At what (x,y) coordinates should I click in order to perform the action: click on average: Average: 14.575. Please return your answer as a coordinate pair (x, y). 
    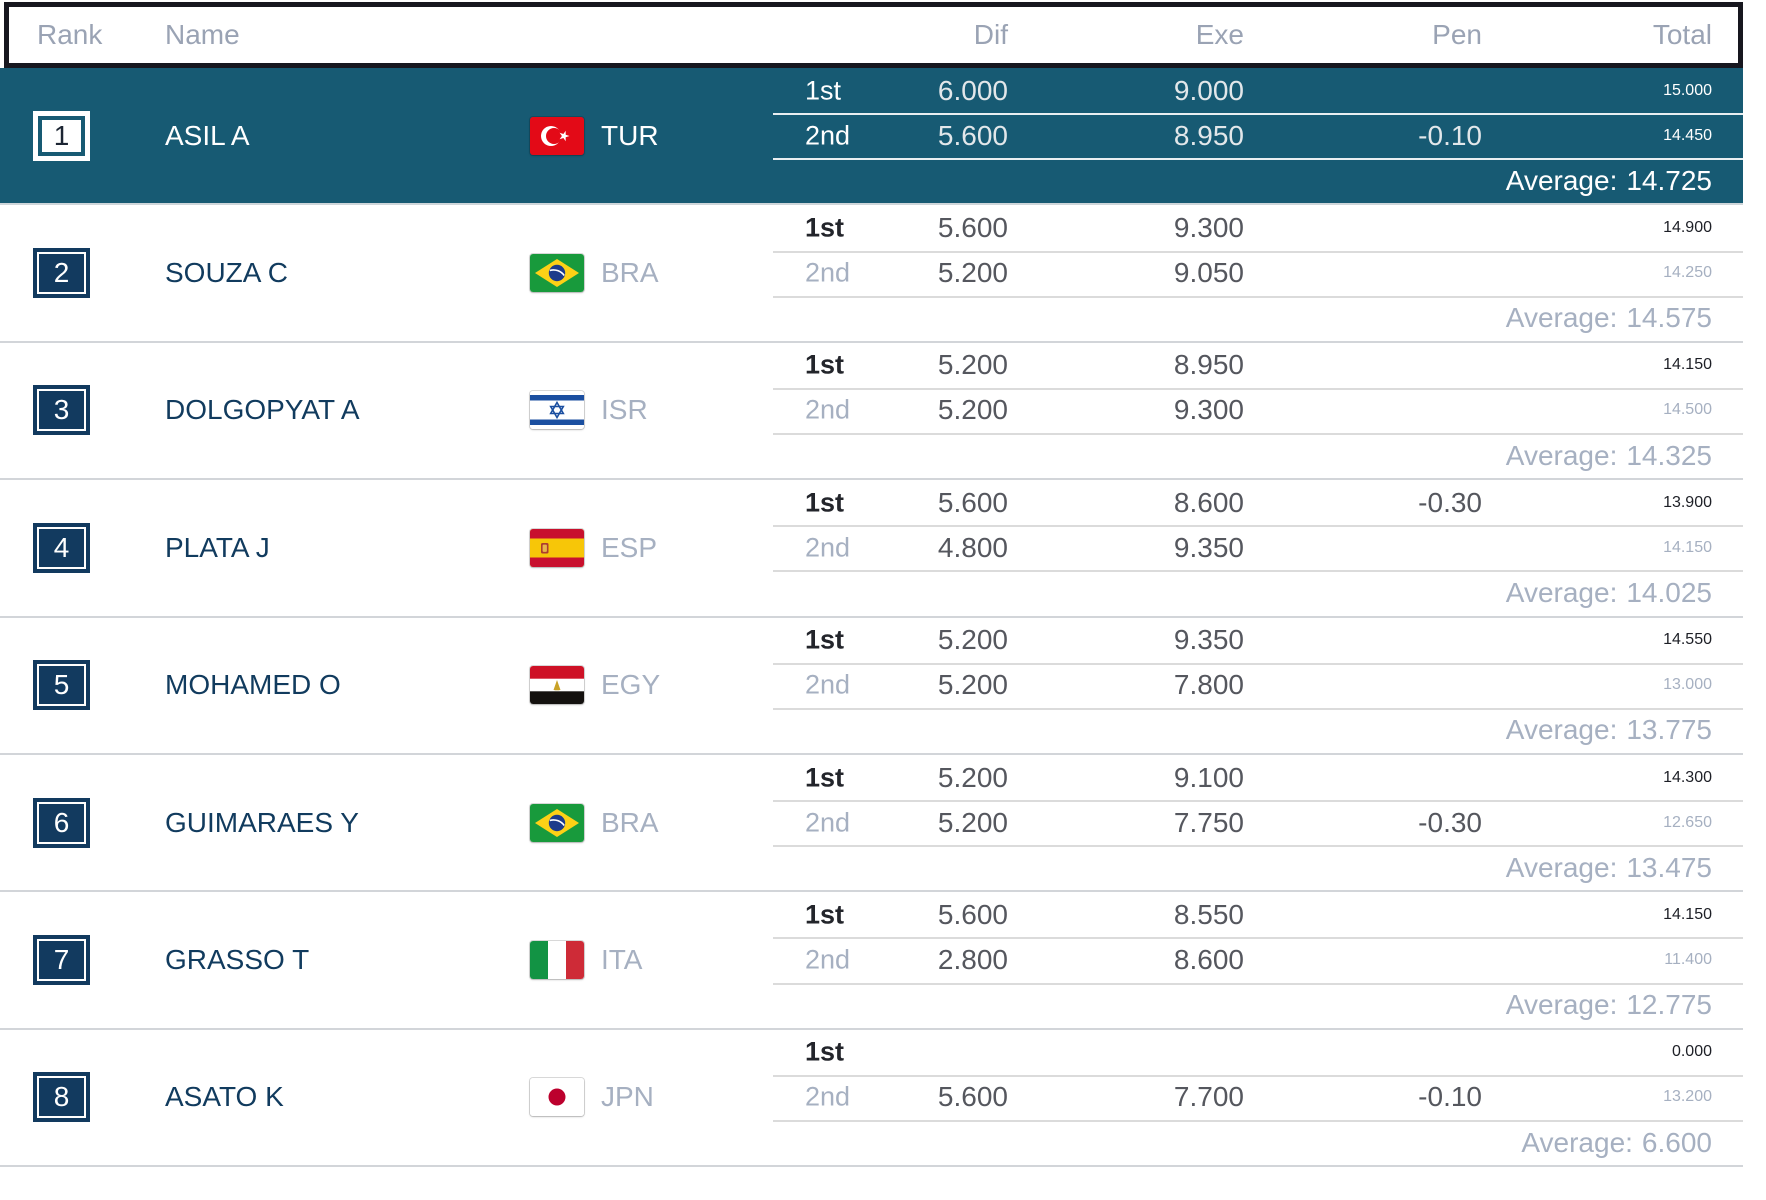
    Looking at the image, I should click on (1609, 318).